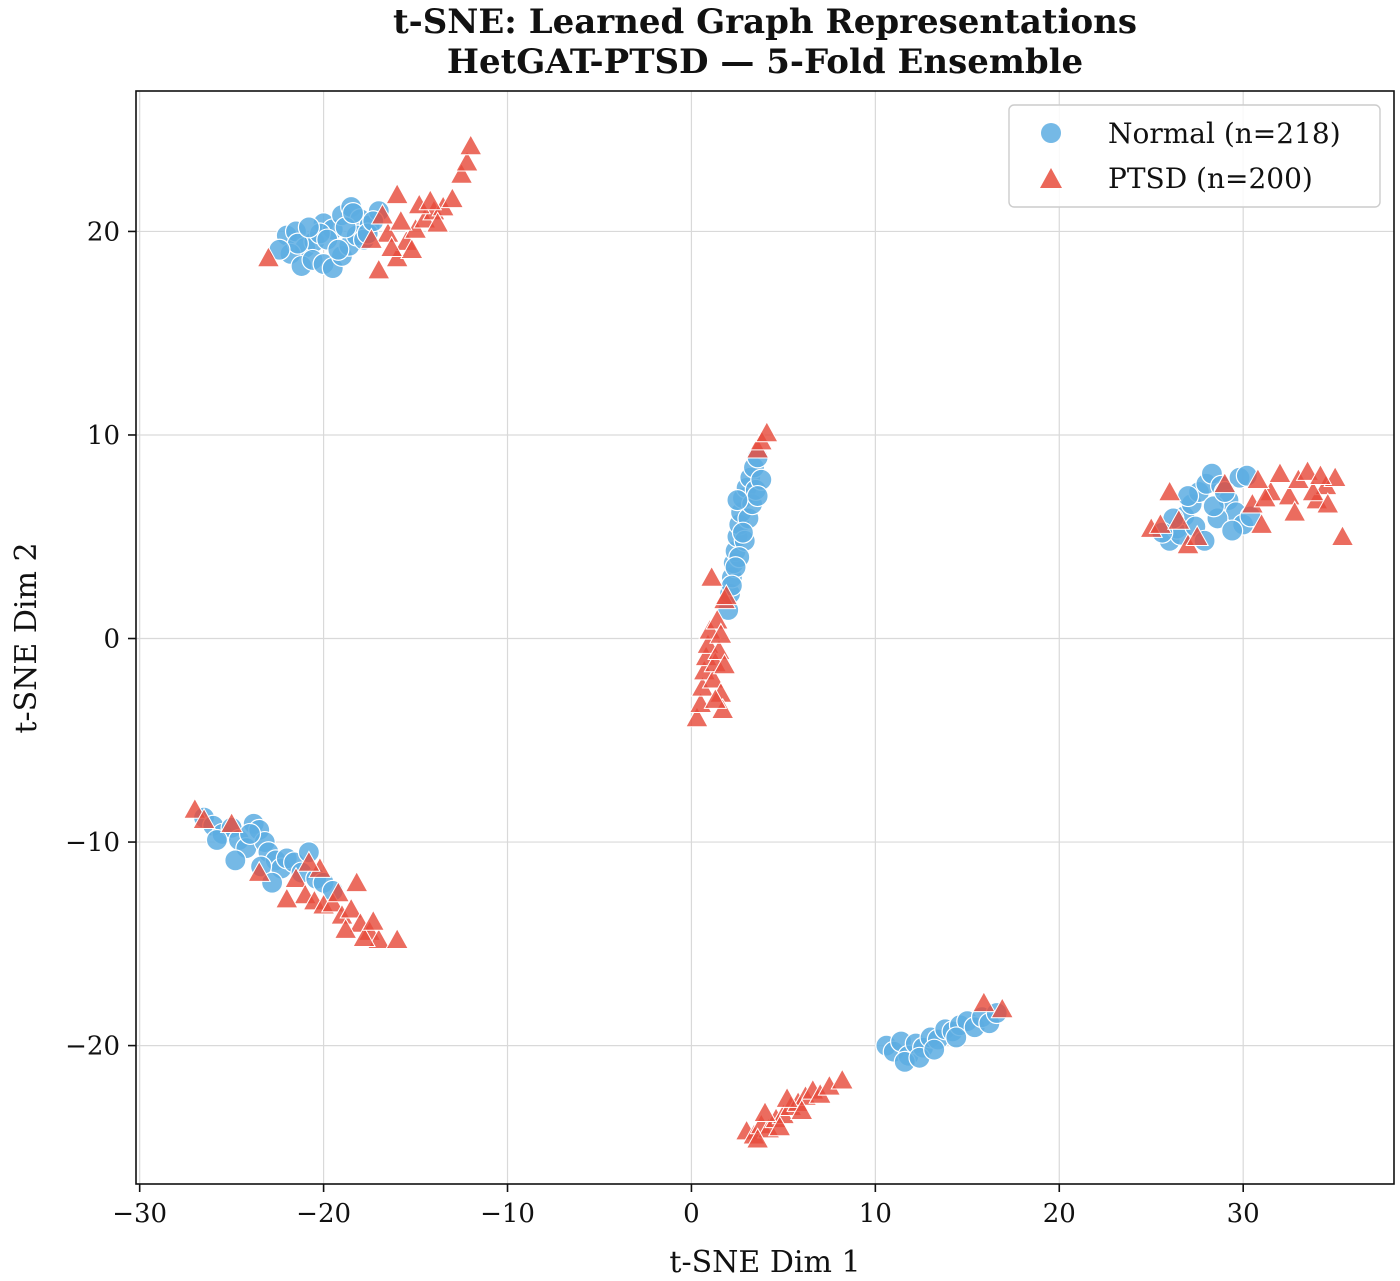 This screenshot has height=1281, width=1400. What do you see at coordinates (1051, 133) in the screenshot?
I see `legend-normal-marker` at bounding box center [1051, 133].